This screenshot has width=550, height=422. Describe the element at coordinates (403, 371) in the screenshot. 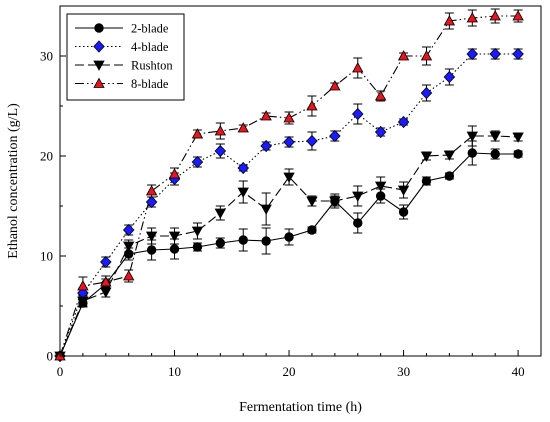

I see `x-tick-label: 30` at that location.